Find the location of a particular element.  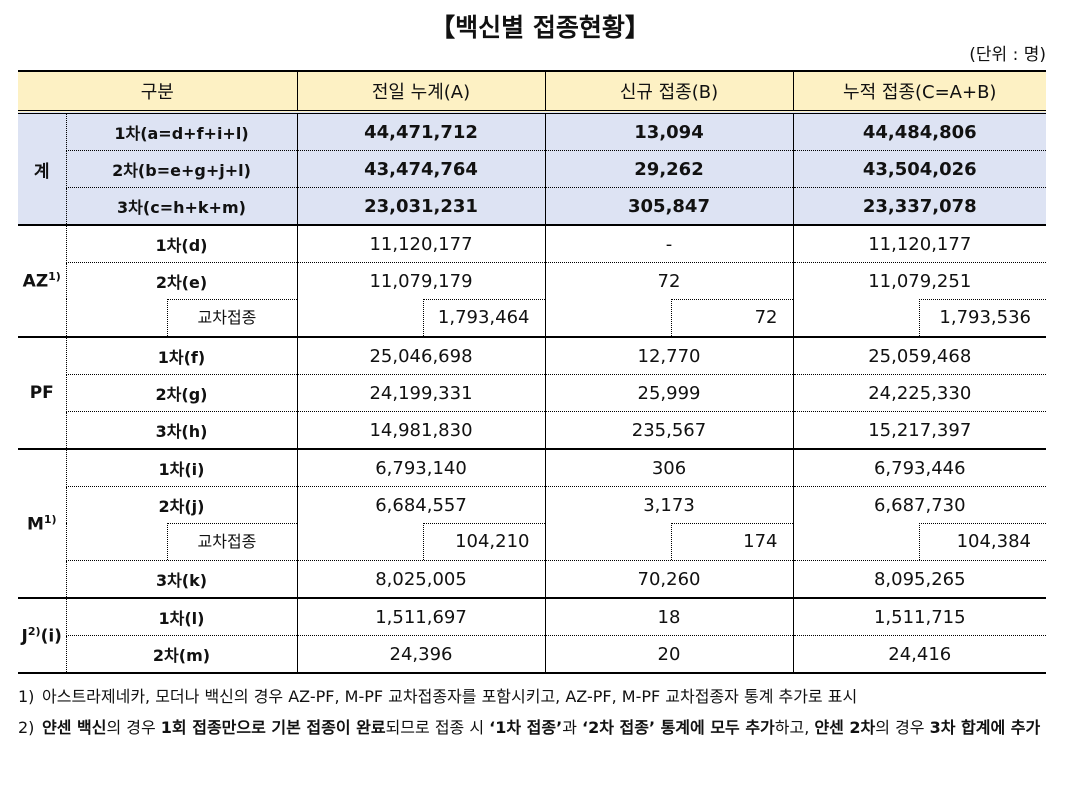

value-cell: 8,025,005 is located at coordinates (420, 579).